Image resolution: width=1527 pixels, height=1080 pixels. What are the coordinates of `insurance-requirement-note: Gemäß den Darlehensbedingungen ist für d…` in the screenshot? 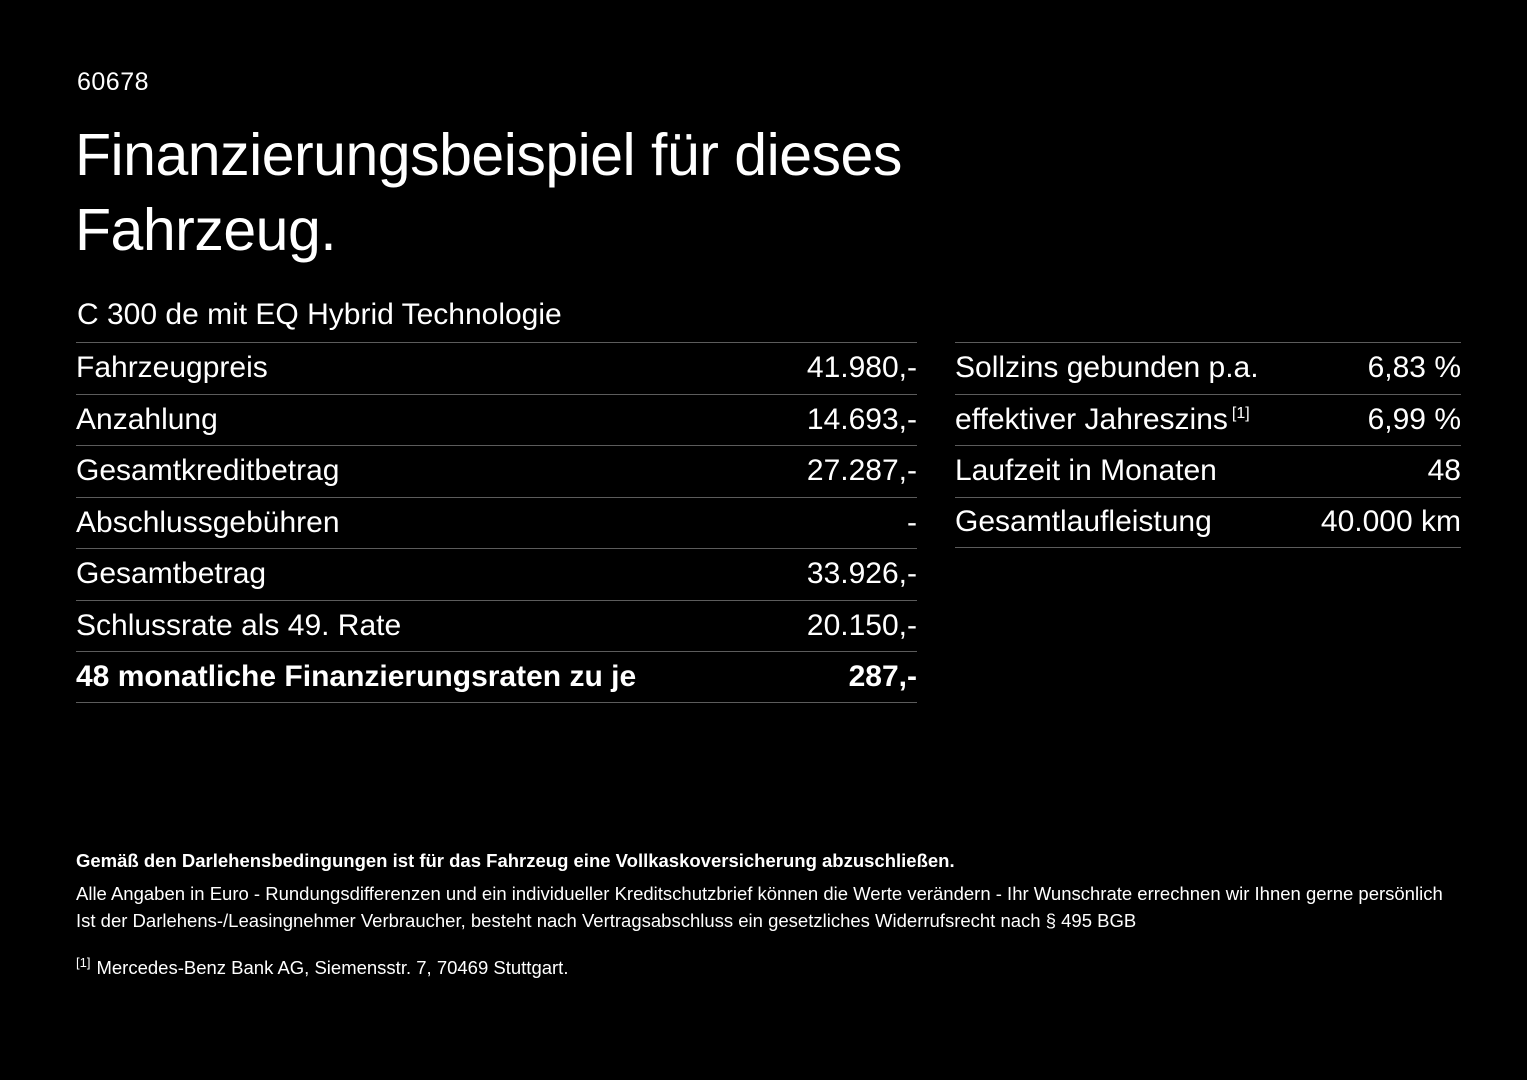 It's located at (515, 860).